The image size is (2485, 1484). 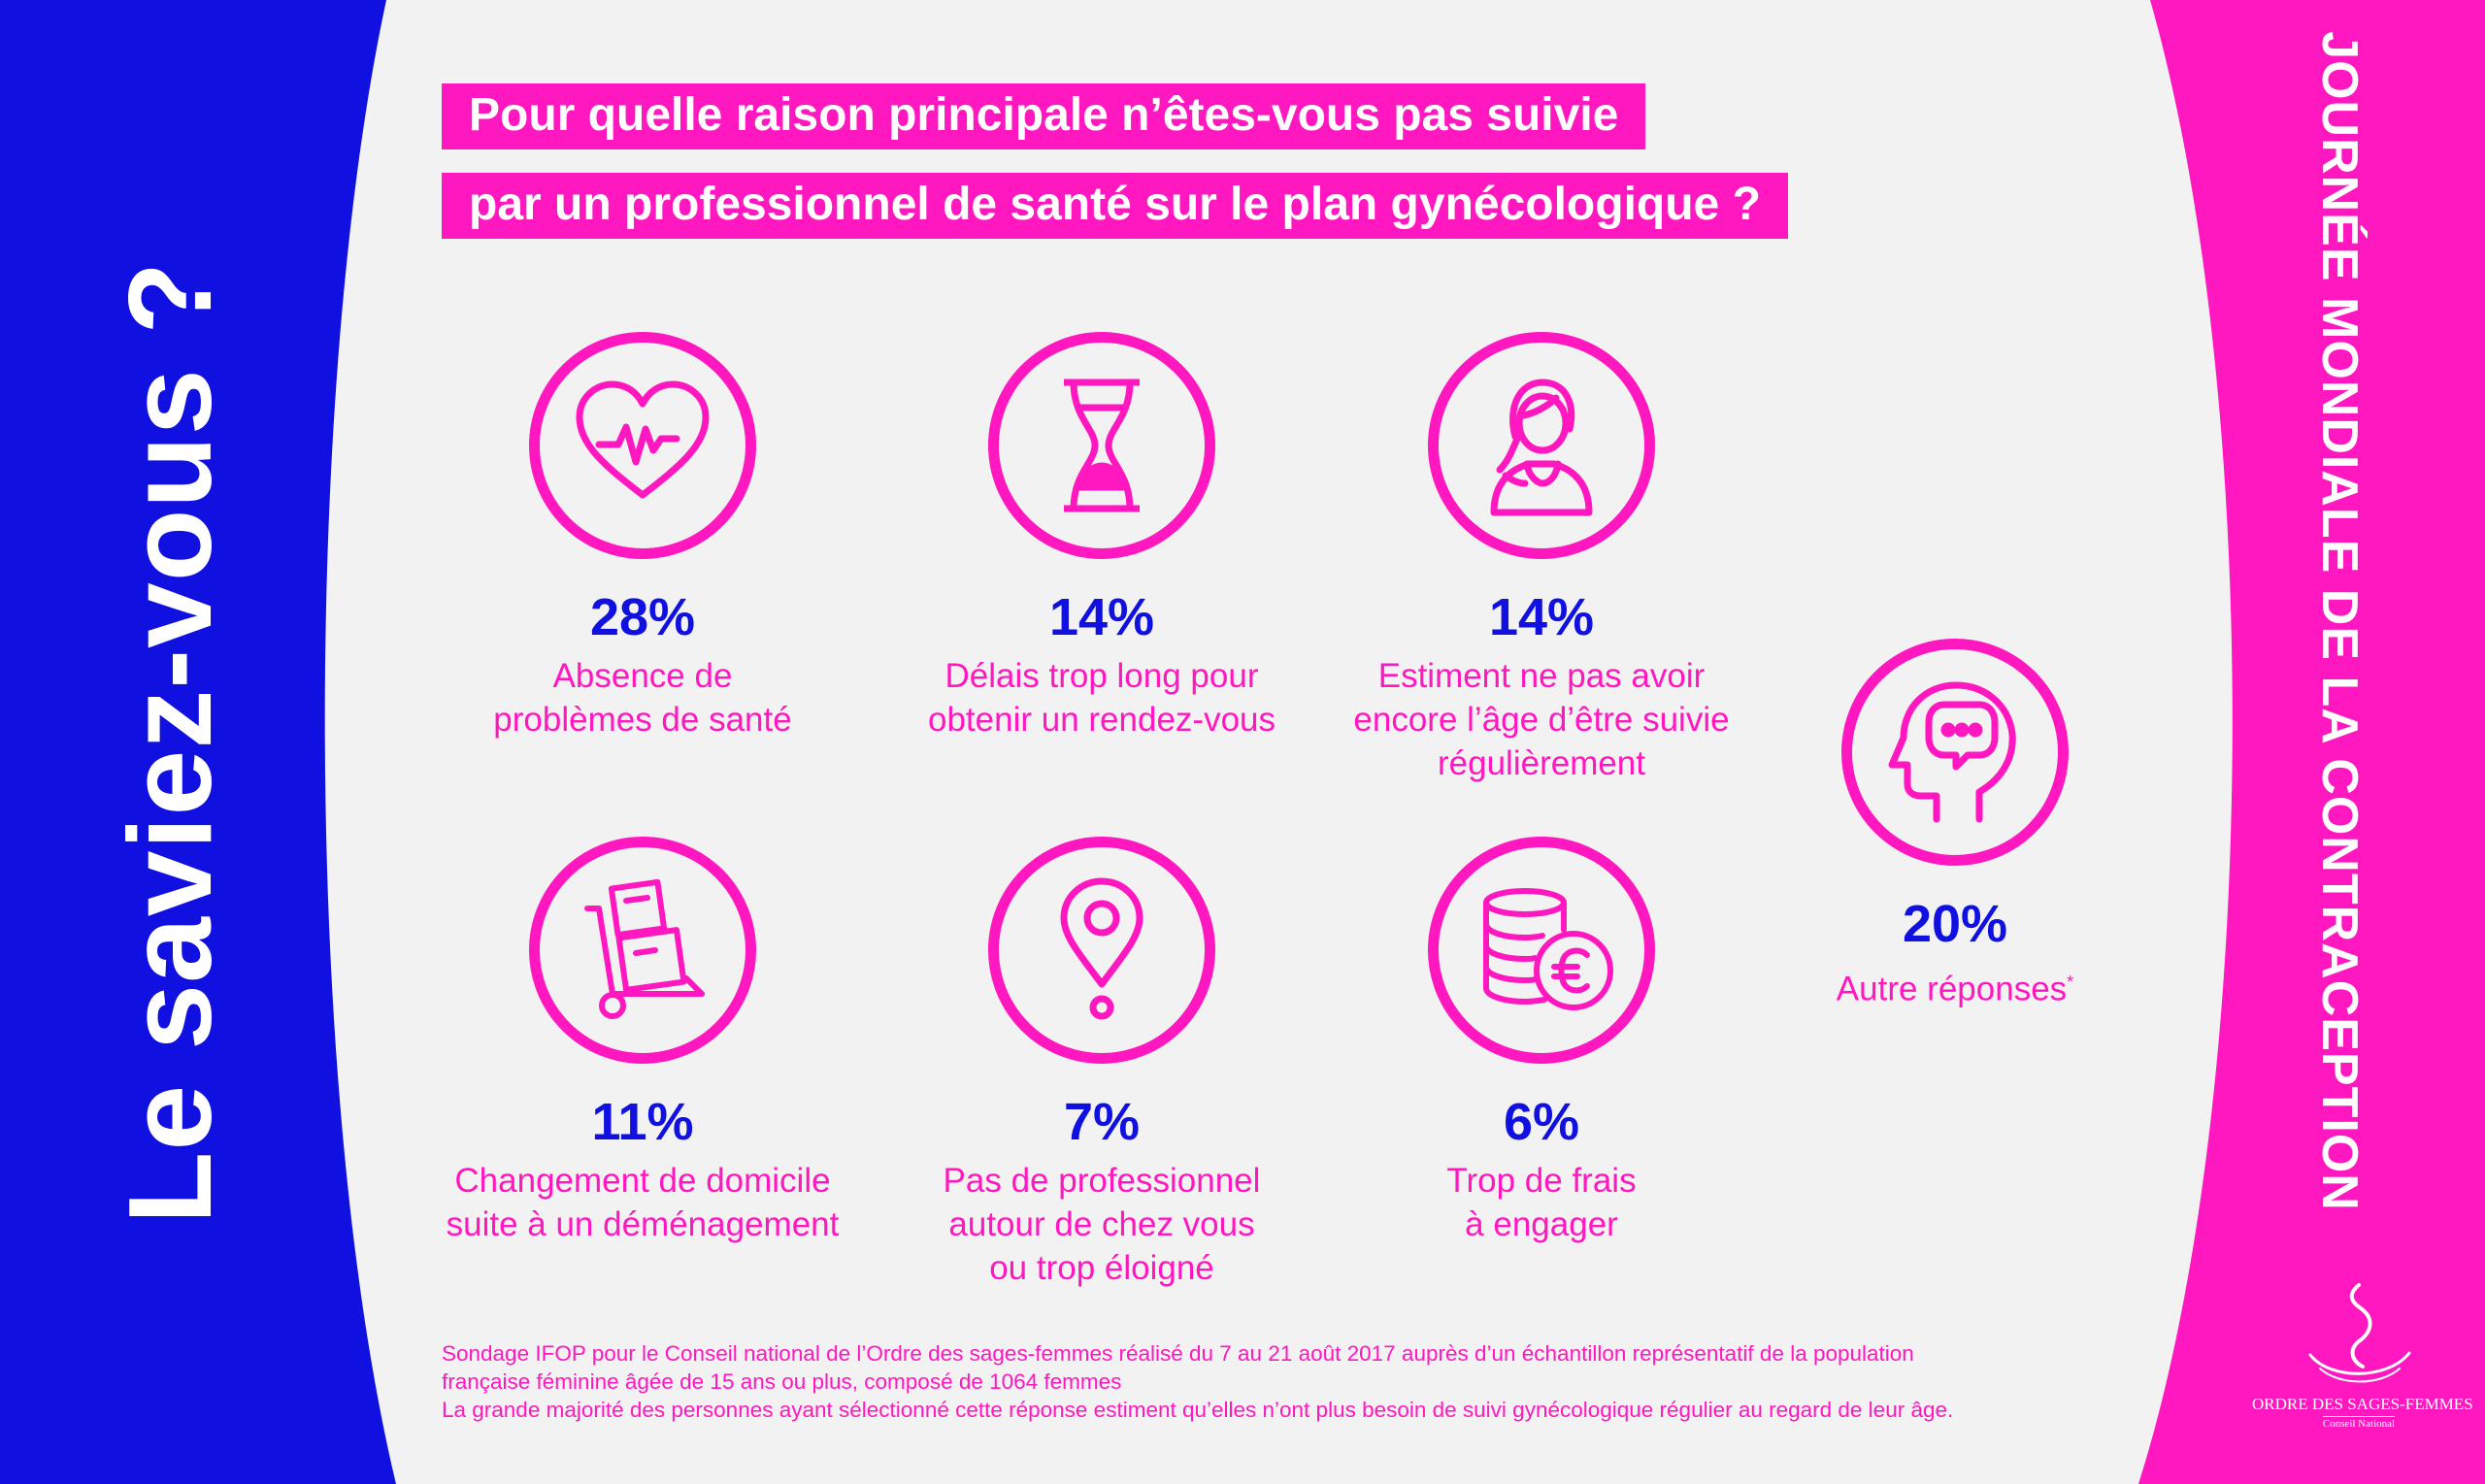 I want to click on organization-logo: ORDRE DES SAGES-FEMMES Conseil National, so click(x=2363, y=1355).